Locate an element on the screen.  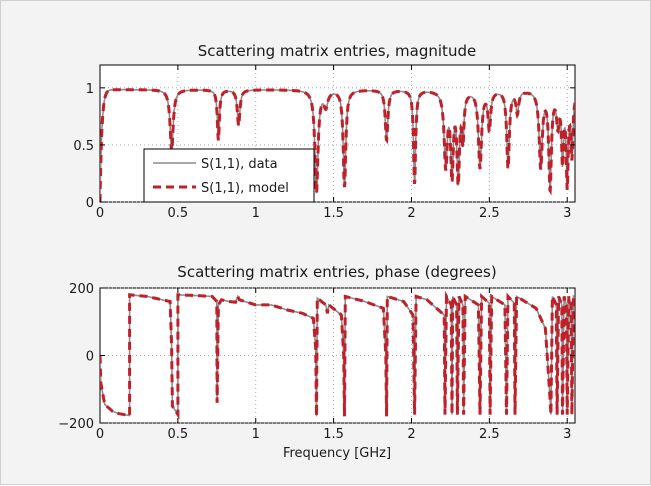
legend-label-data: S(1,1), data is located at coordinates (239, 164).